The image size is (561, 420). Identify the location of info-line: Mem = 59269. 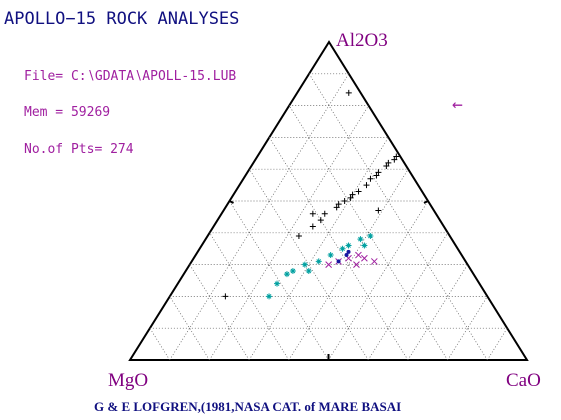
(67, 112).